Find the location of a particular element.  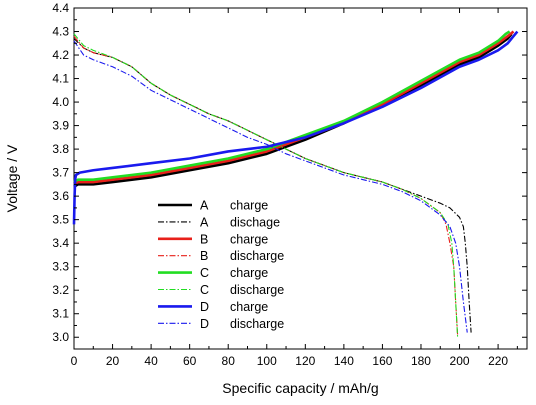

x-tick-label: 80 is located at coordinates (229, 361).